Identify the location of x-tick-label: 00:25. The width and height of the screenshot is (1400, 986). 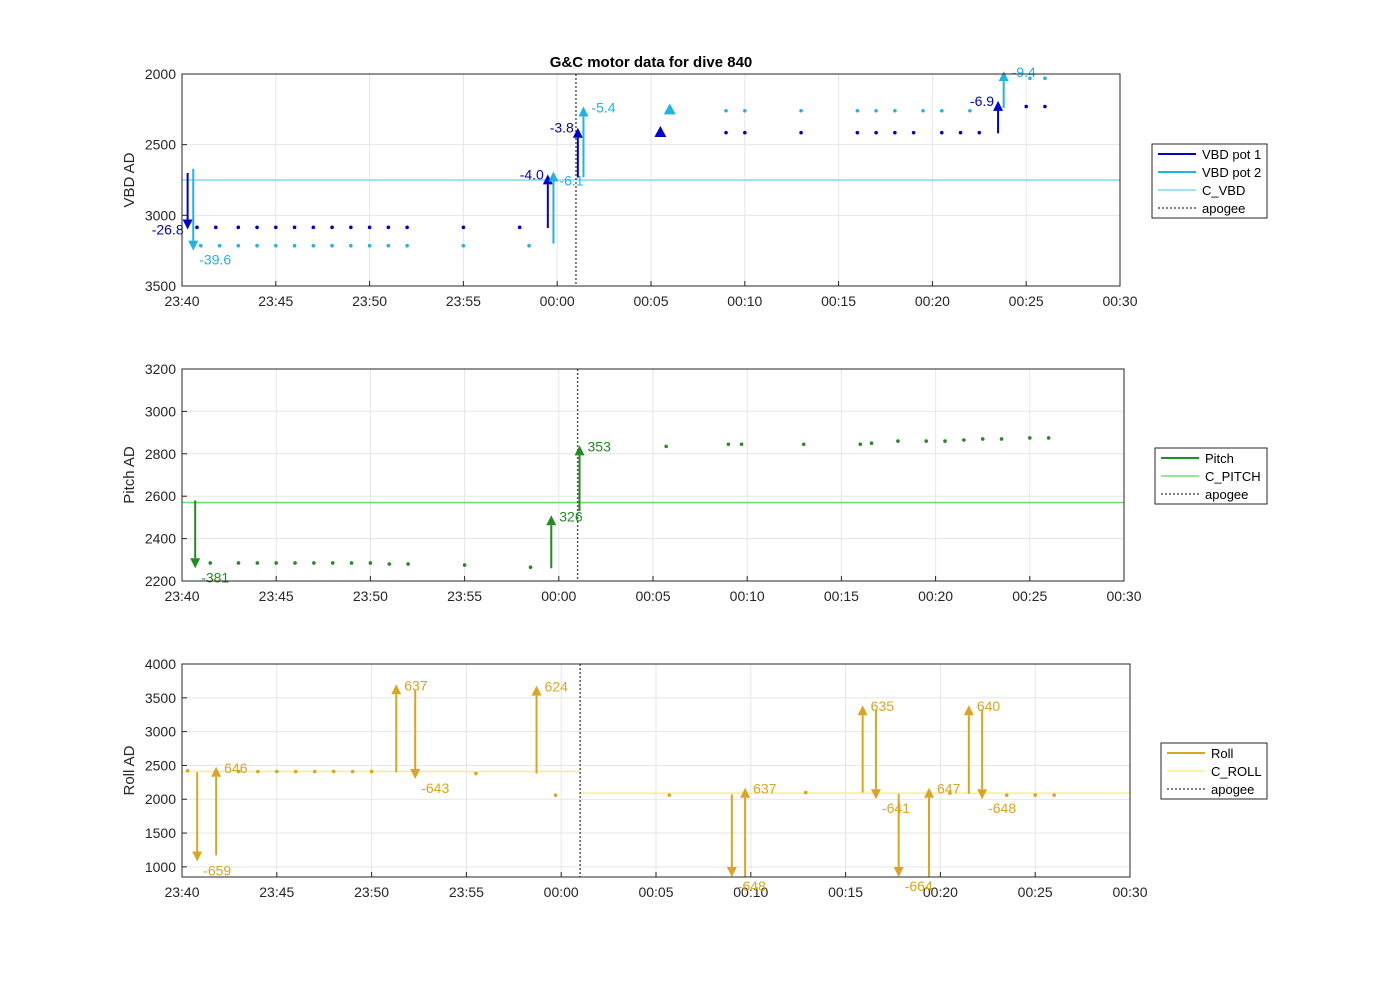
(1029, 596).